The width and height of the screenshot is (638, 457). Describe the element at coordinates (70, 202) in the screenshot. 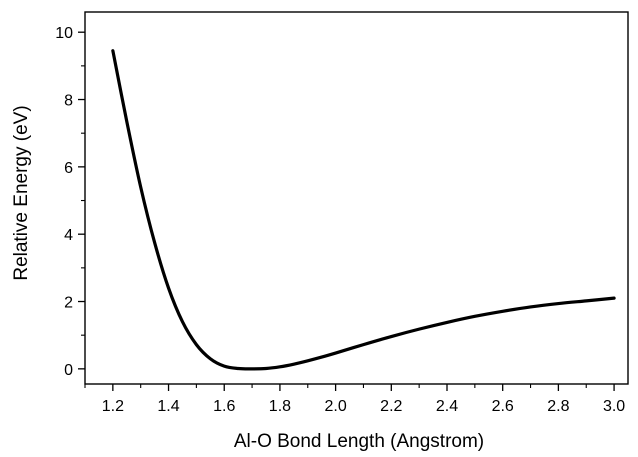

I see `y-axis-ticks: 0 2 4 6 8 10` at that location.